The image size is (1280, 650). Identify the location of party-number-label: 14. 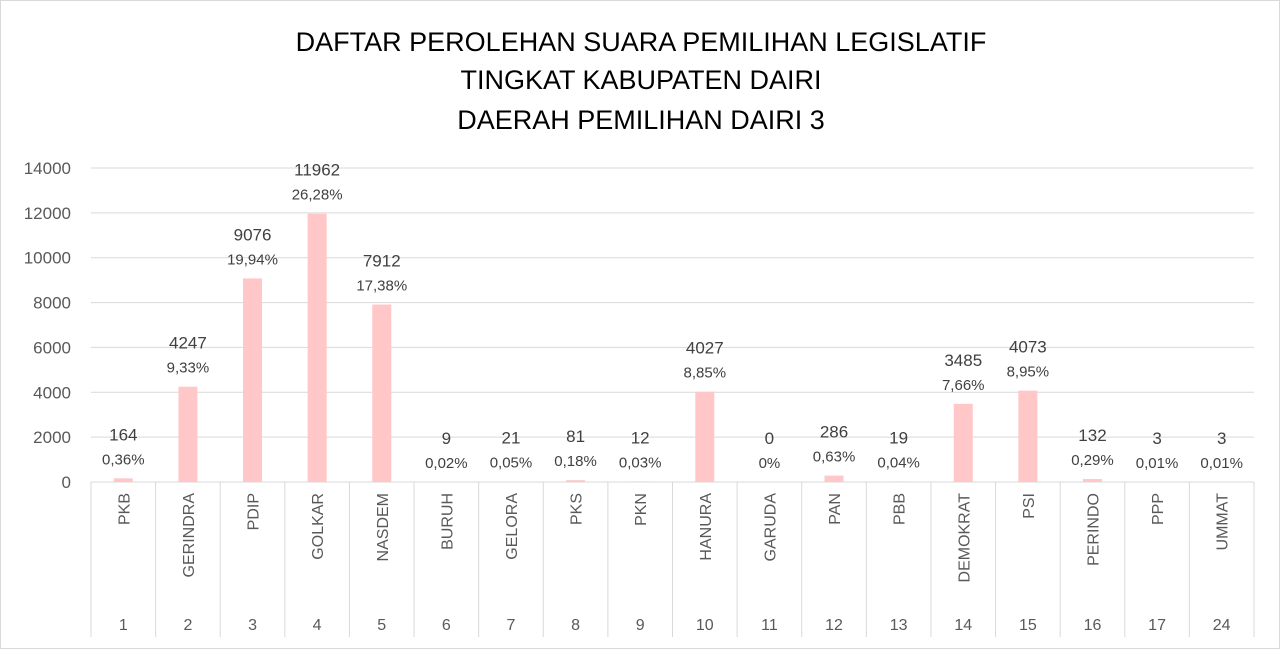
(963, 625).